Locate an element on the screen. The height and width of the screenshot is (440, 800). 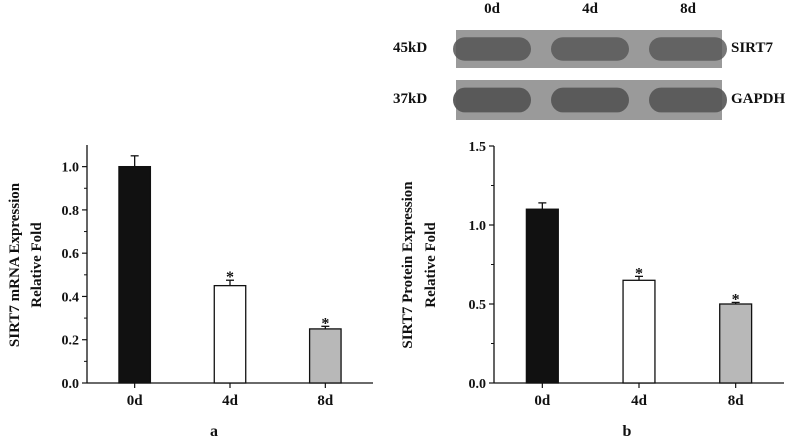
chart-b-panel-label: b is located at coordinates (627, 431).